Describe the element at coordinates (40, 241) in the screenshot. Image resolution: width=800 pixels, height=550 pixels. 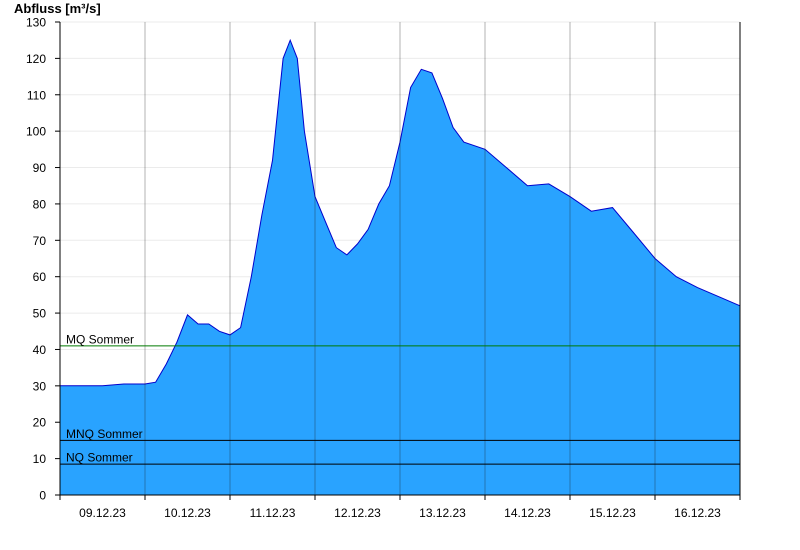
I see `y-tick-label: 70` at that location.